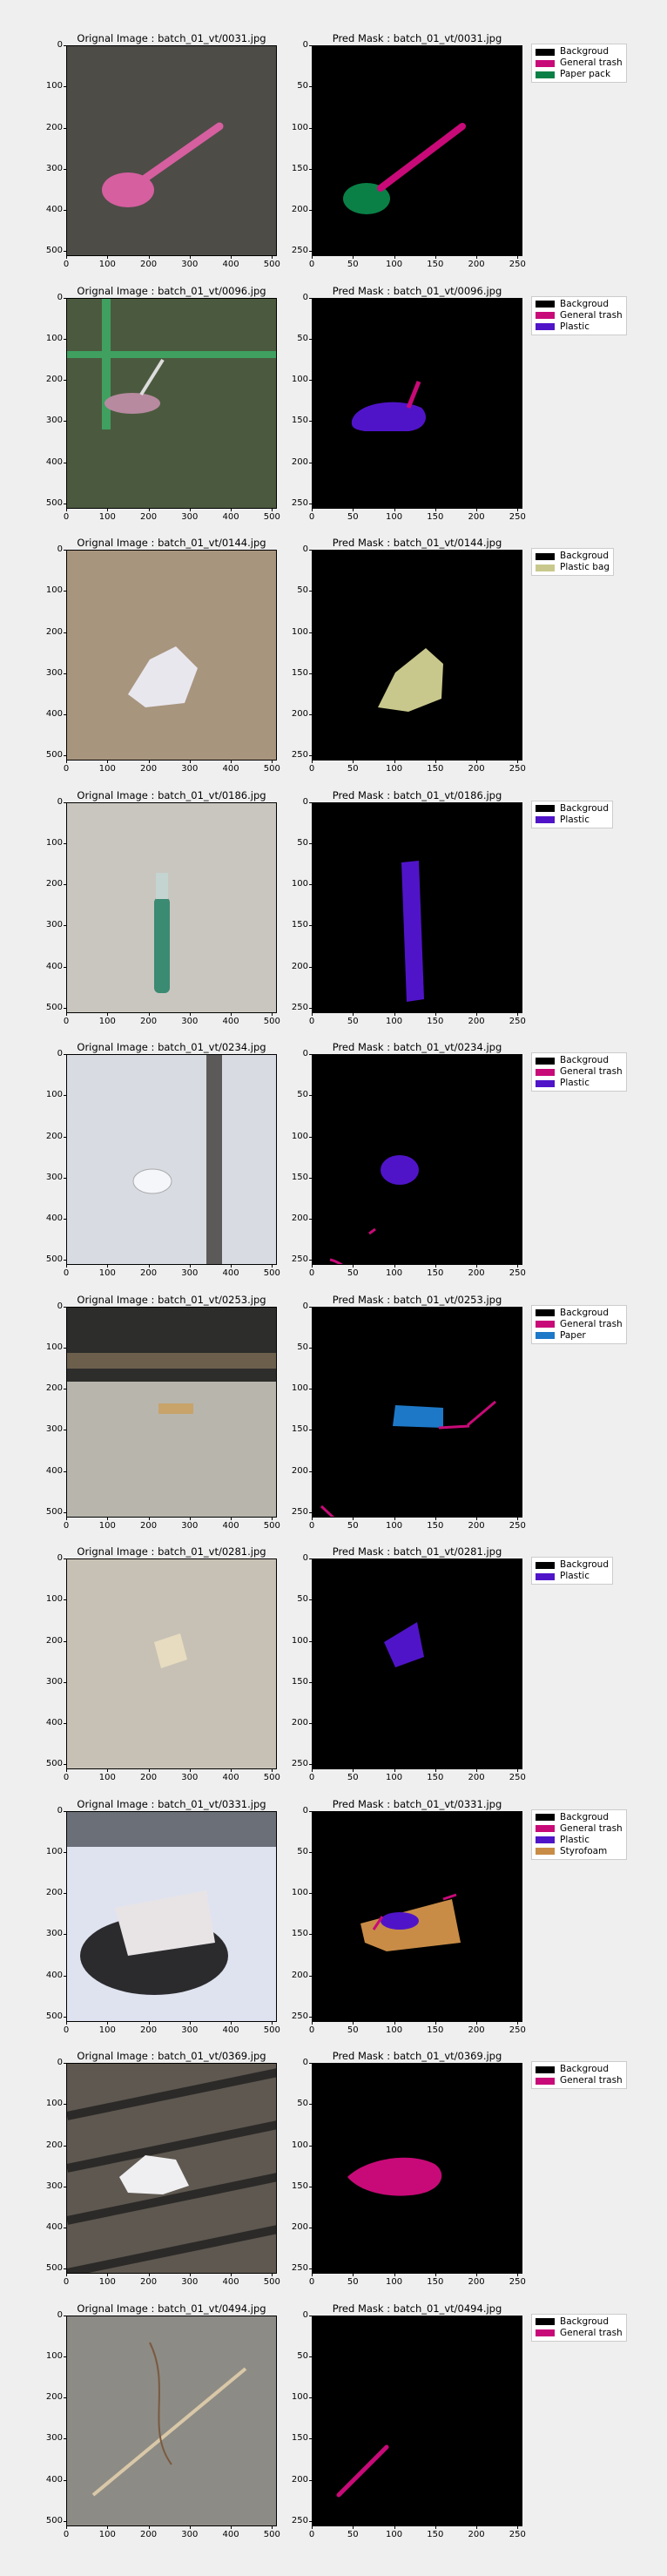  Describe the element at coordinates (417, 1551) in the screenshot. I see `pred-mask-title: Pred Mask : batch_01_vt/0281.jpg` at that location.